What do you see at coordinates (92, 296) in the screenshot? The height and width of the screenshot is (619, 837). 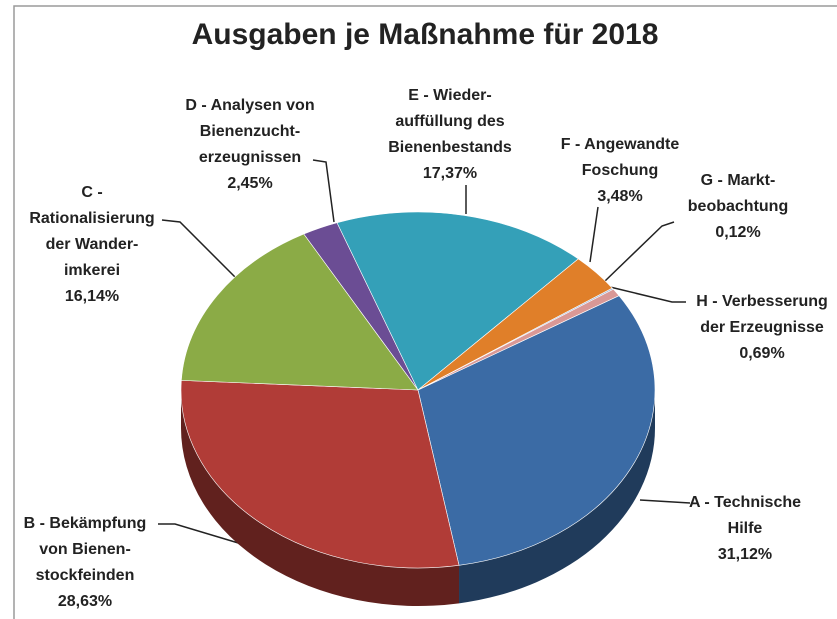 I see `value-label: 16,14%` at bounding box center [92, 296].